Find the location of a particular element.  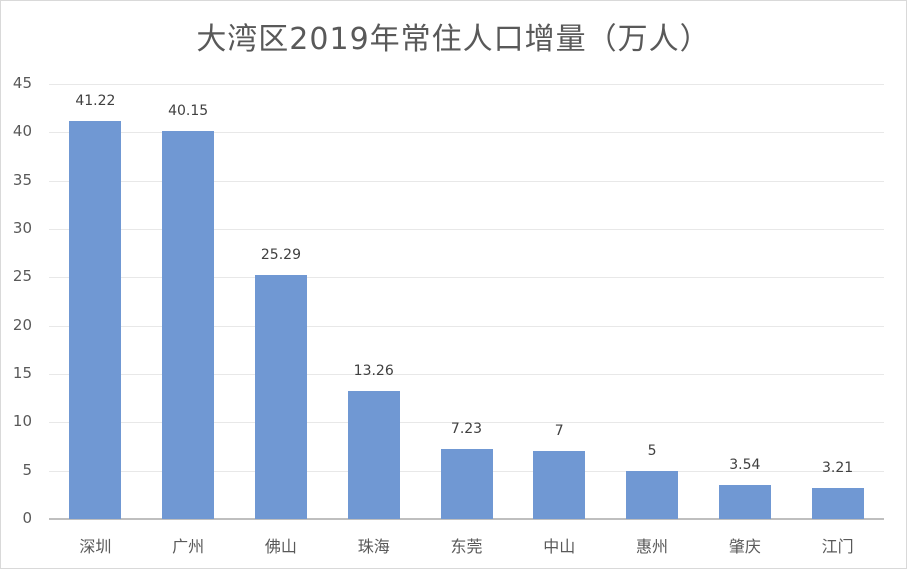

x-tick-label: 佛山 is located at coordinates (280, 546).